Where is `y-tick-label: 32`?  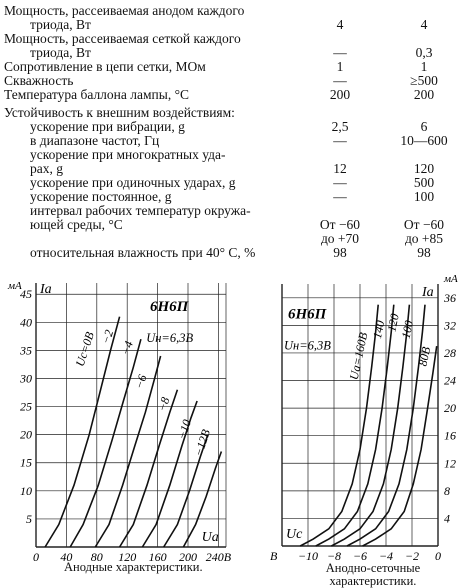
y-tick-label: 32 is located at coordinates (449, 325).